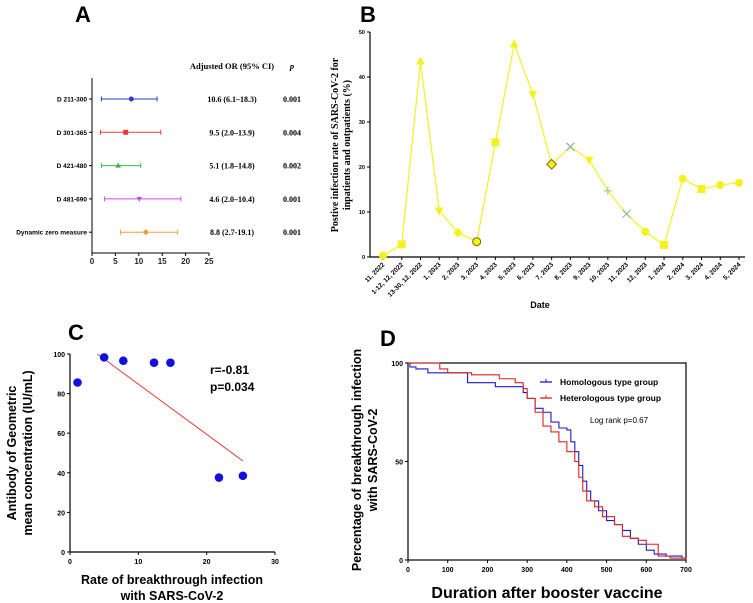 Image resolution: width=753 pixels, height=603 pixels. Describe the element at coordinates (232, 199) in the screenshot. I see `or-value: 4.6 (2.0–10.4)` at that location.